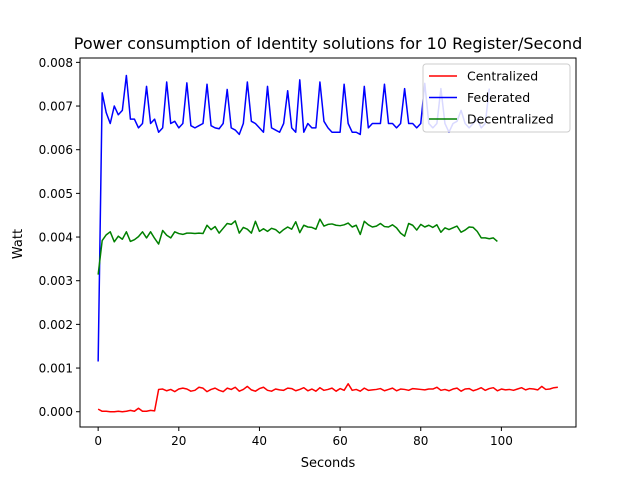 This screenshot has height=484, width=640. What do you see at coordinates (18, 244) in the screenshot?
I see `y-axis-label: Watt` at bounding box center [18, 244].